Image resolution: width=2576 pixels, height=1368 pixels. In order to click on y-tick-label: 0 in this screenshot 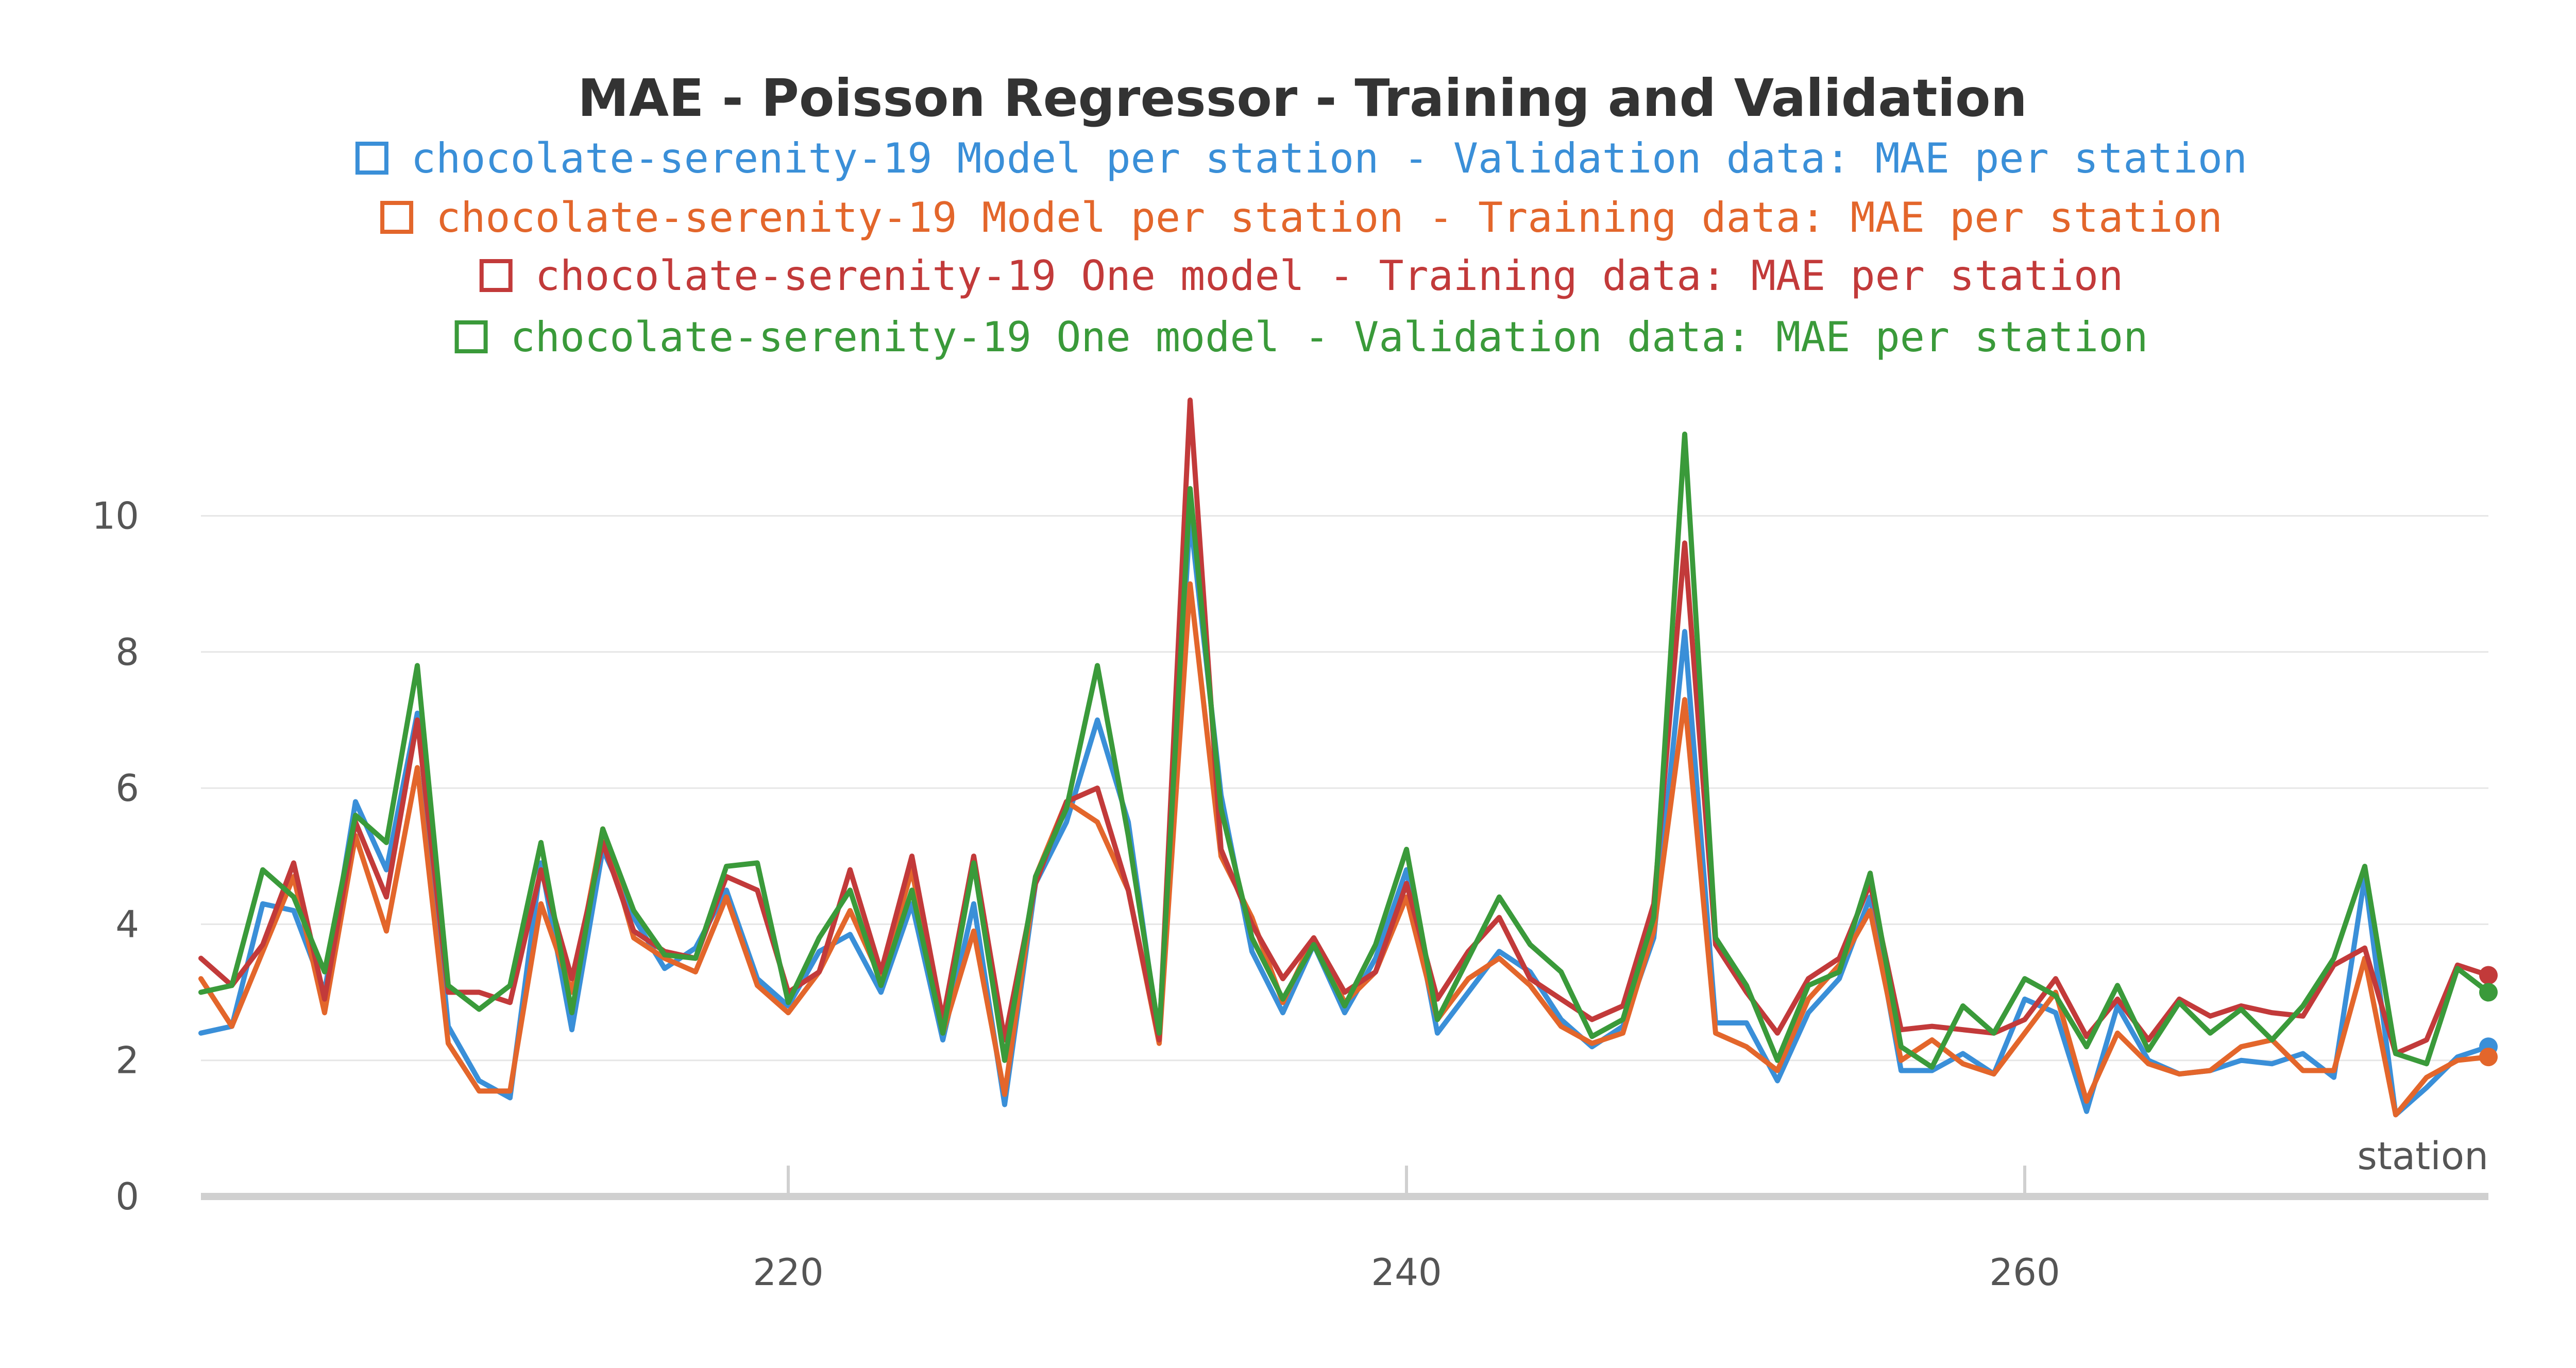, I will do `click(127, 1196)`.